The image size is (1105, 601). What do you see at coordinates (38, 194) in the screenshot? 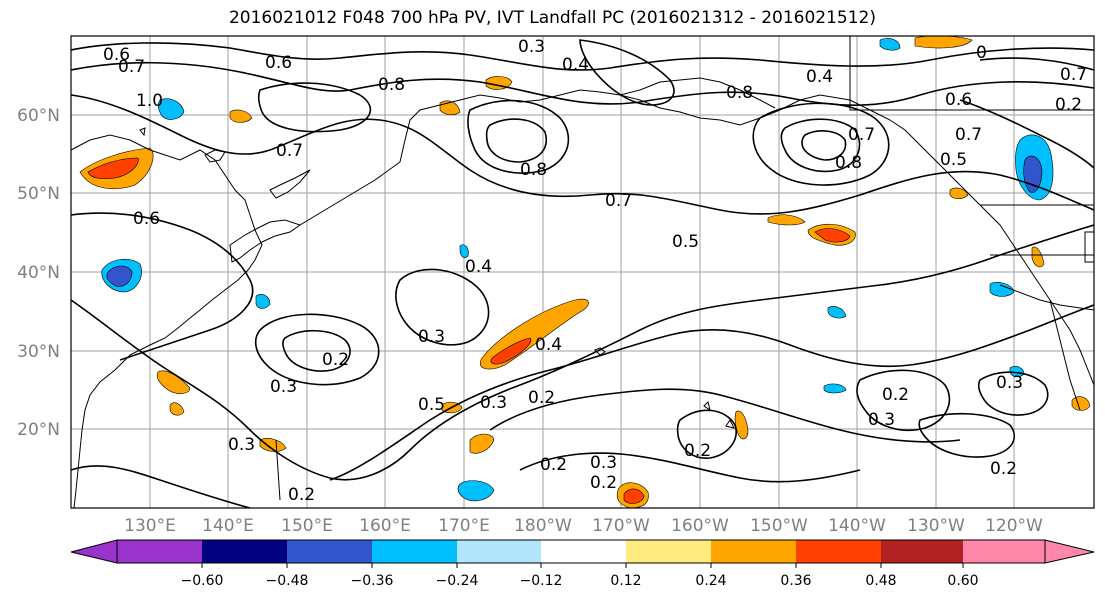
I see `lat-tick-label: 50°N` at bounding box center [38, 194].